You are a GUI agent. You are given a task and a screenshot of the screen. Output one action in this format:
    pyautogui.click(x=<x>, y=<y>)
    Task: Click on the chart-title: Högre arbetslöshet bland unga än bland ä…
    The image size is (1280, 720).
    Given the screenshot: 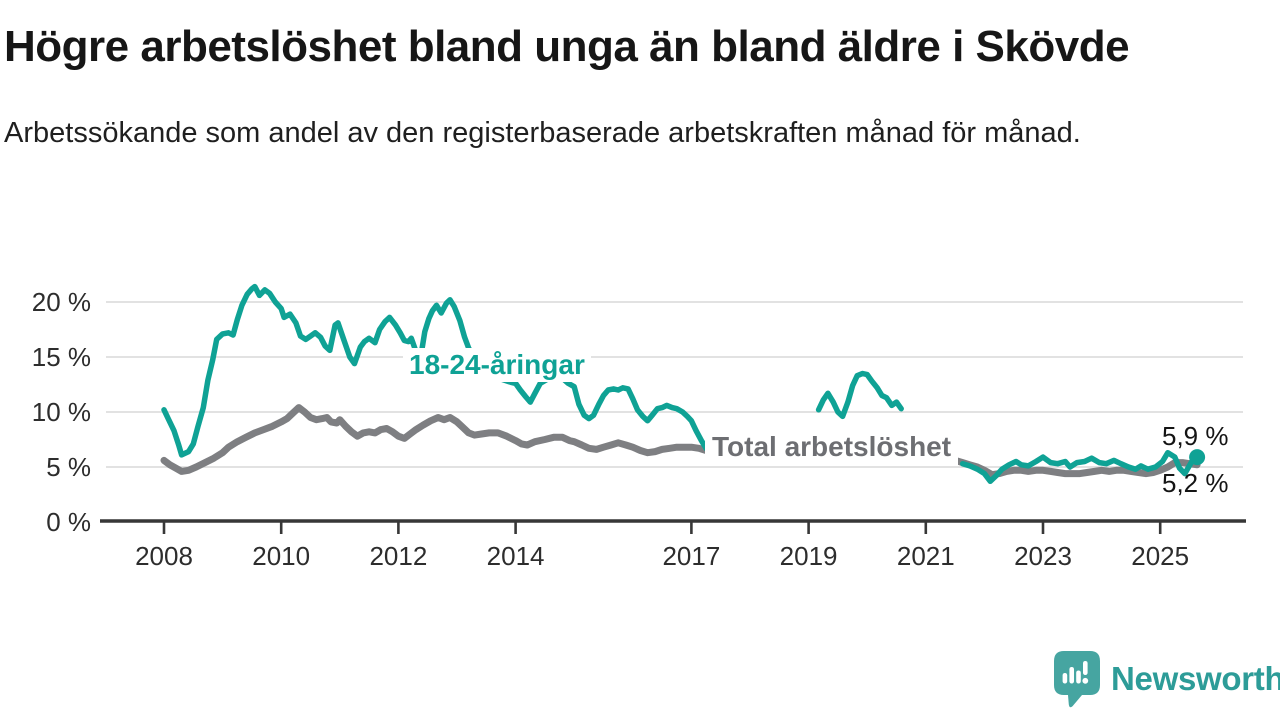 What is the action you would take?
    pyautogui.click(x=567, y=46)
    